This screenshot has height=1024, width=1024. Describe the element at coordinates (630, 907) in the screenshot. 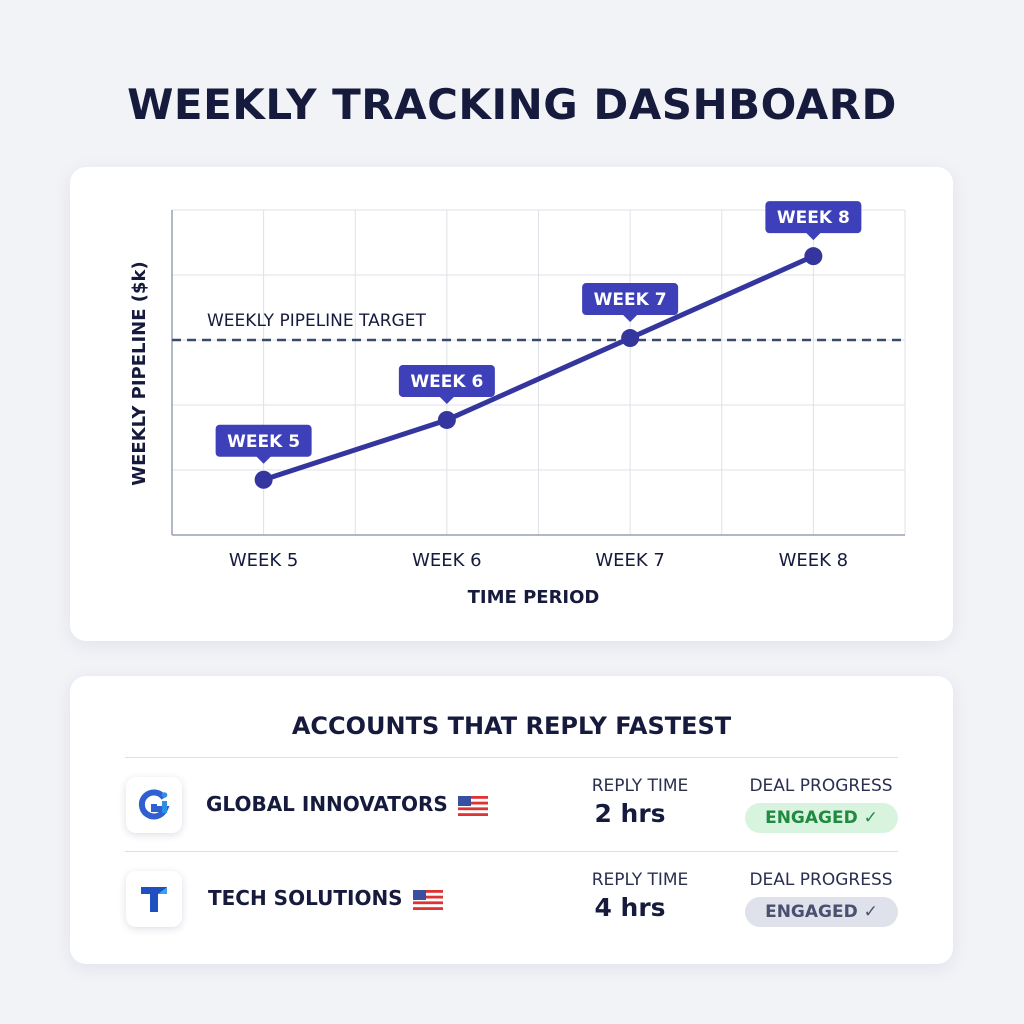

I see `reply-time: 4 hrs` at that location.